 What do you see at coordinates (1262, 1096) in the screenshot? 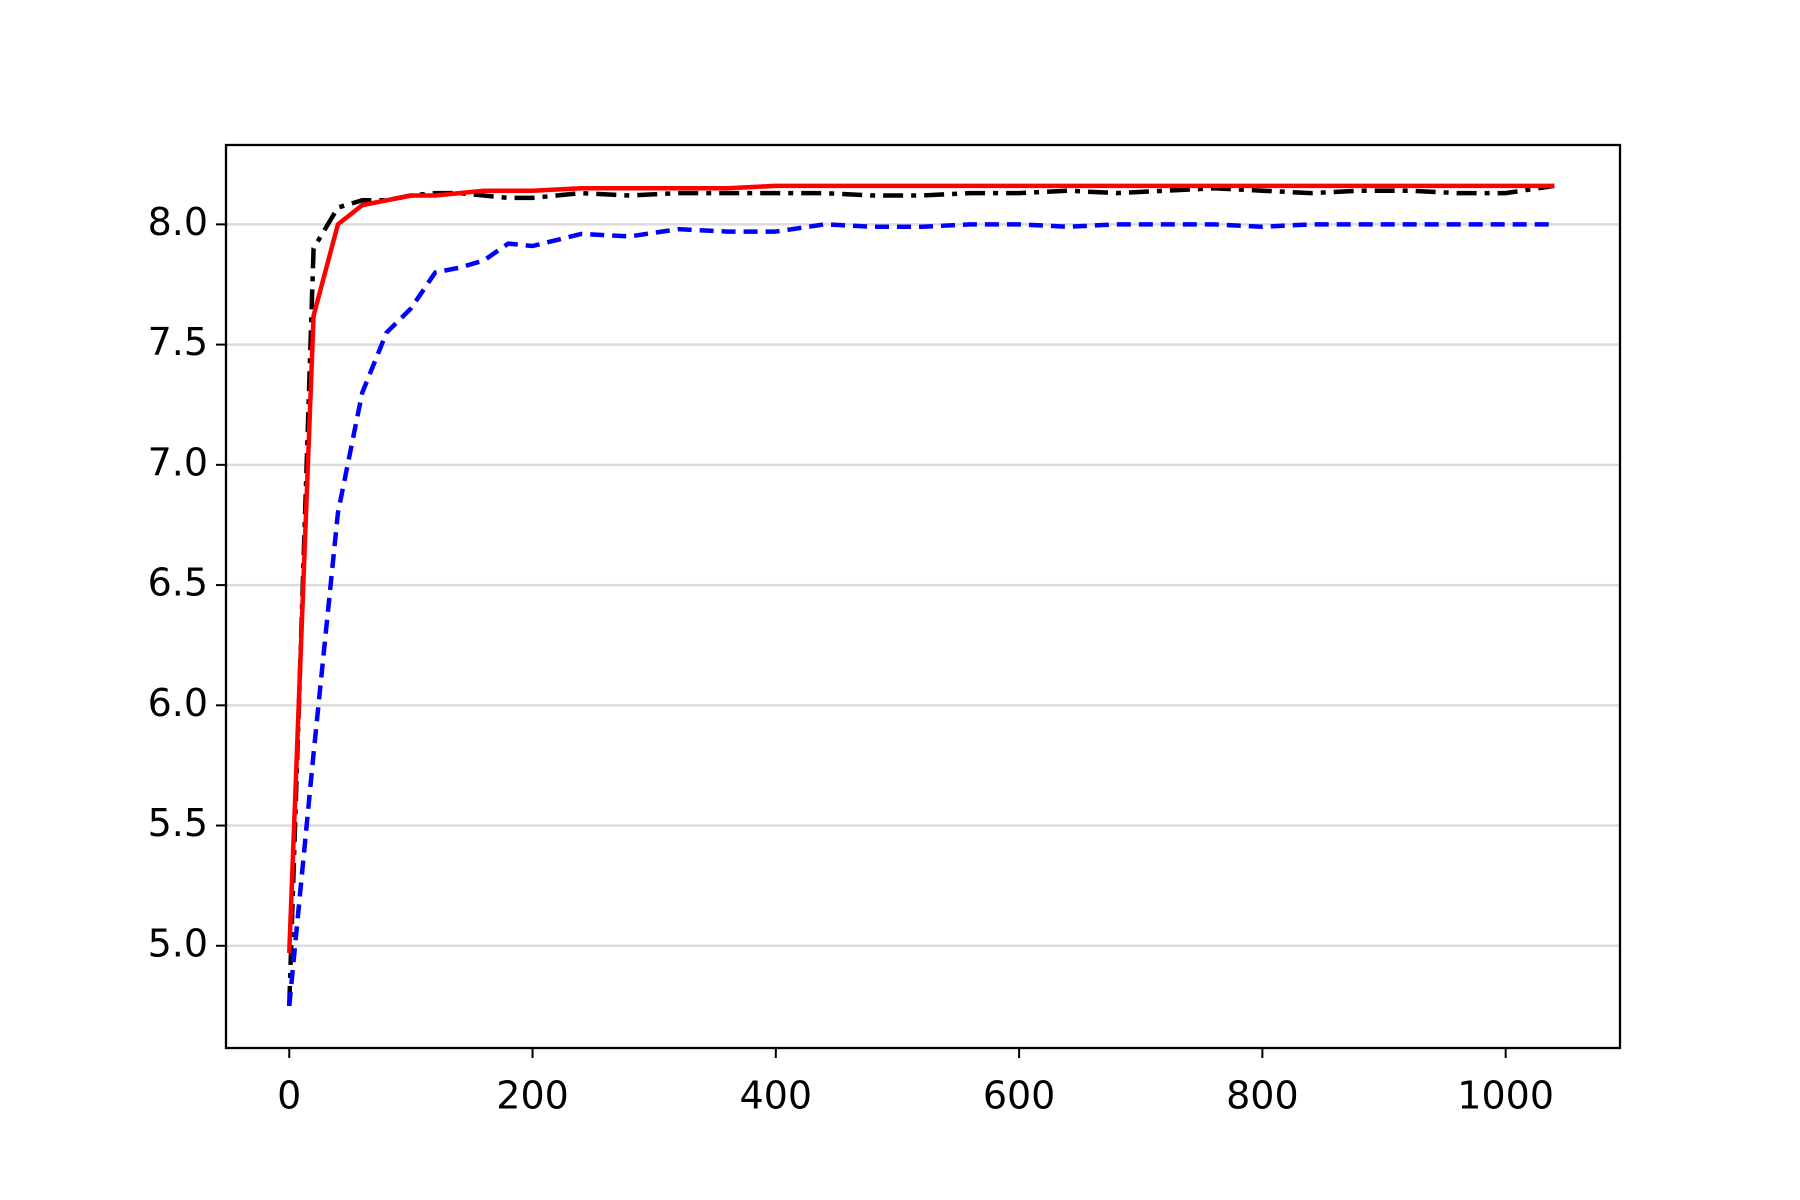
I see `x-tick-label: 800` at bounding box center [1262, 1096].